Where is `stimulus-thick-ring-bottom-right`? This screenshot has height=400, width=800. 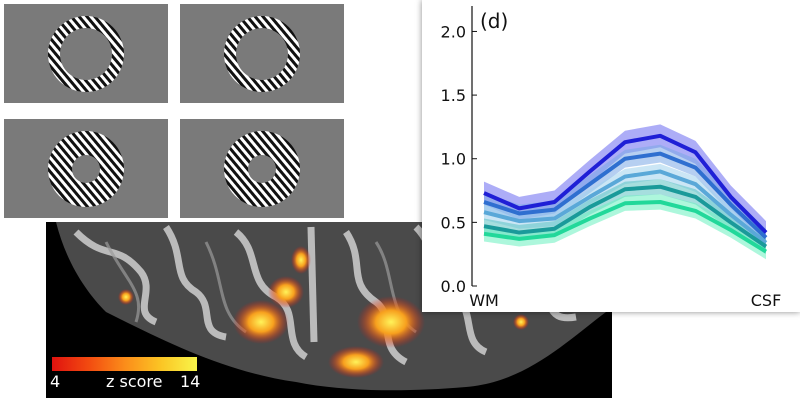
stimulus-thick-ring-bottom-right is located at coordinates (262, 168).